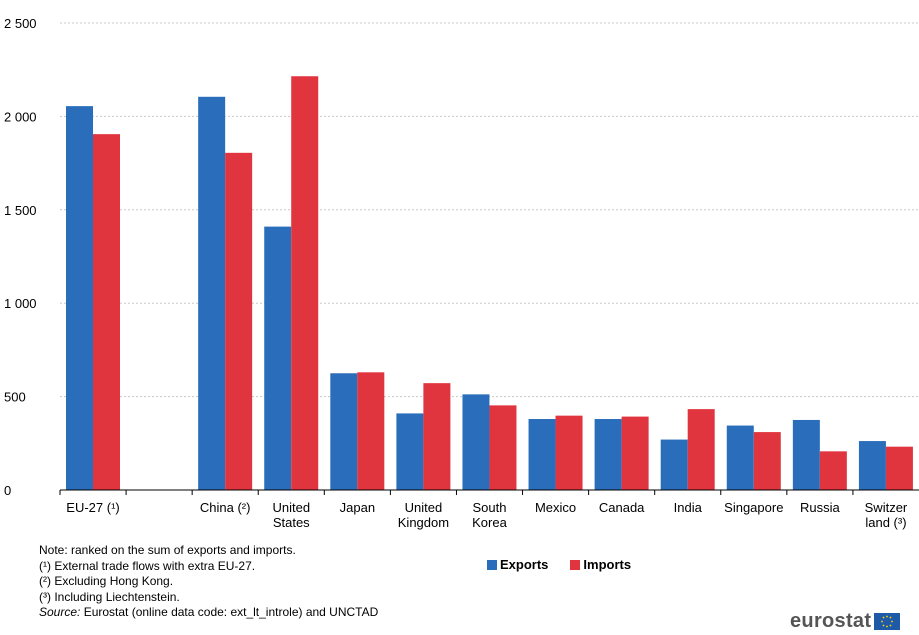 Image resolution: width=919 pixels, height=635 pixels. I want to click on category-label: China (²), so click(225, 507).